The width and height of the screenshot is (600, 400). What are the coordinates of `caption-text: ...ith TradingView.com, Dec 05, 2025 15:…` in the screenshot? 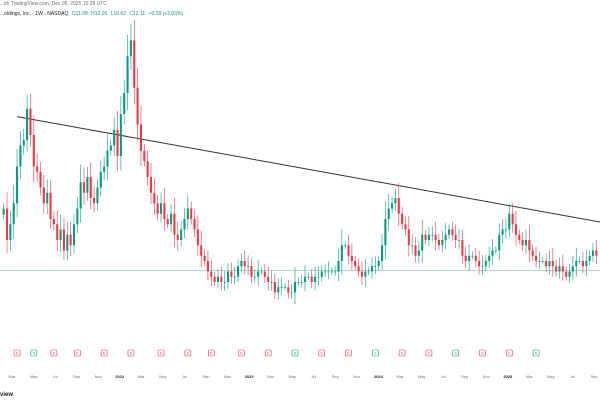 It's located at (53, 4).